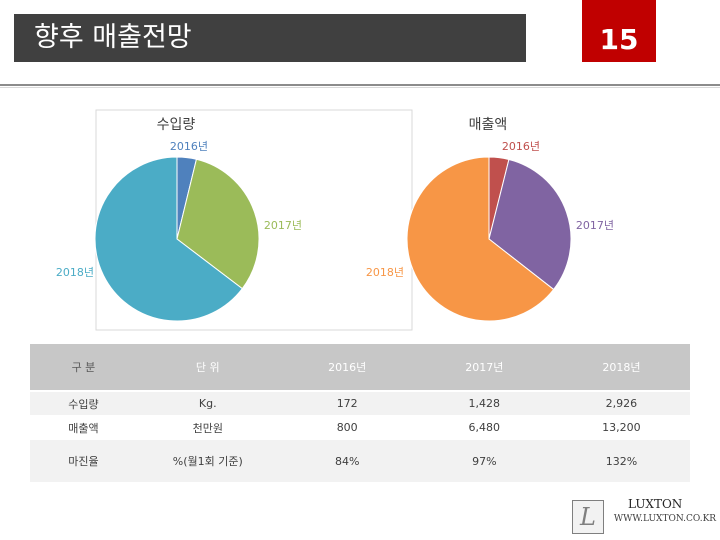 The height and width of the screenshot is (540, 720). I want to click on table-row: 수입량 Kg. 172 1,428 2,926, so click(360, 403).